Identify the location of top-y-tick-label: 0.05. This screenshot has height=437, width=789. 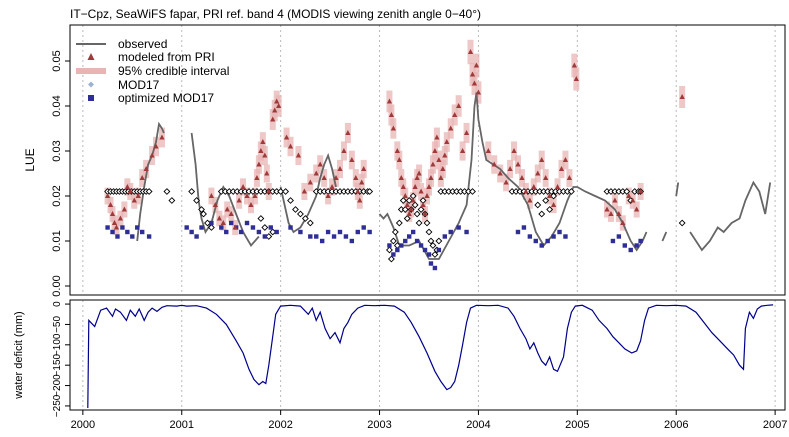
(57, 60).